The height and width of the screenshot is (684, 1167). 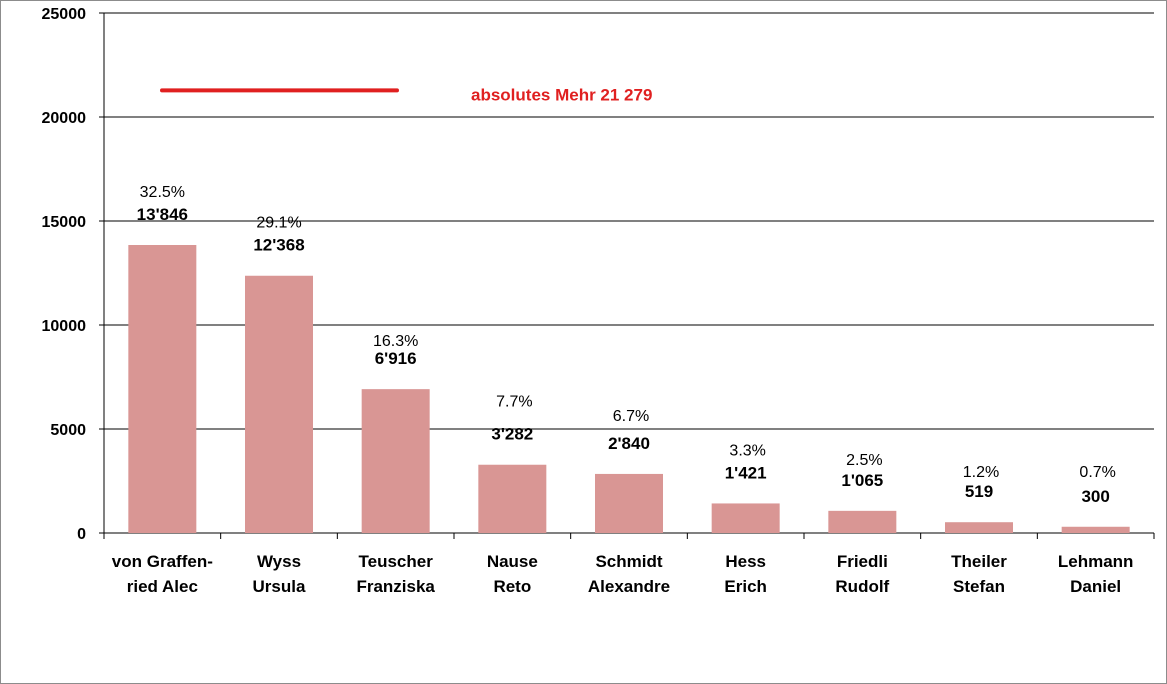 What do you see at coordinates (279, 586) in the screenshot?
I see `x-category-label: Ursula` at bounding box center [279, 586].